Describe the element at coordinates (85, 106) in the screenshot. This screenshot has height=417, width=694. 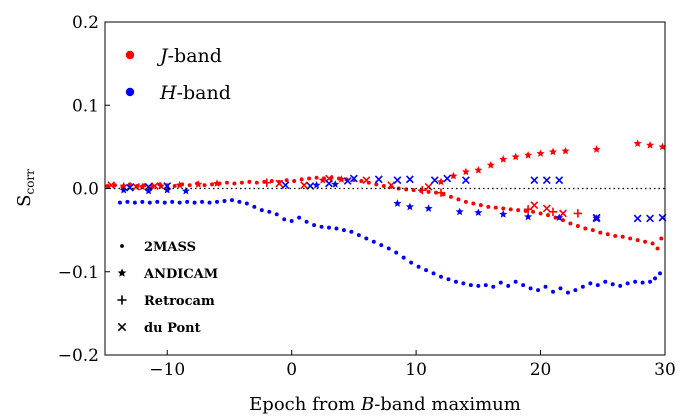
I see `y-tick-label: 0.1` at that location.